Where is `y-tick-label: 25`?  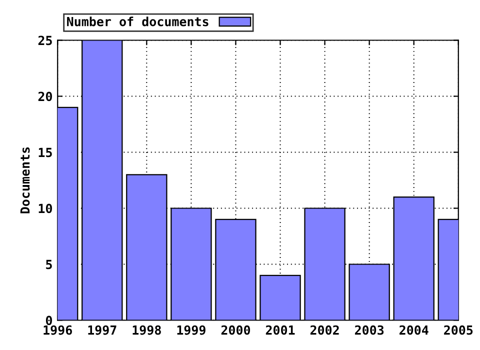 y-tick-label: 25 is located at coordinates (45, 41).